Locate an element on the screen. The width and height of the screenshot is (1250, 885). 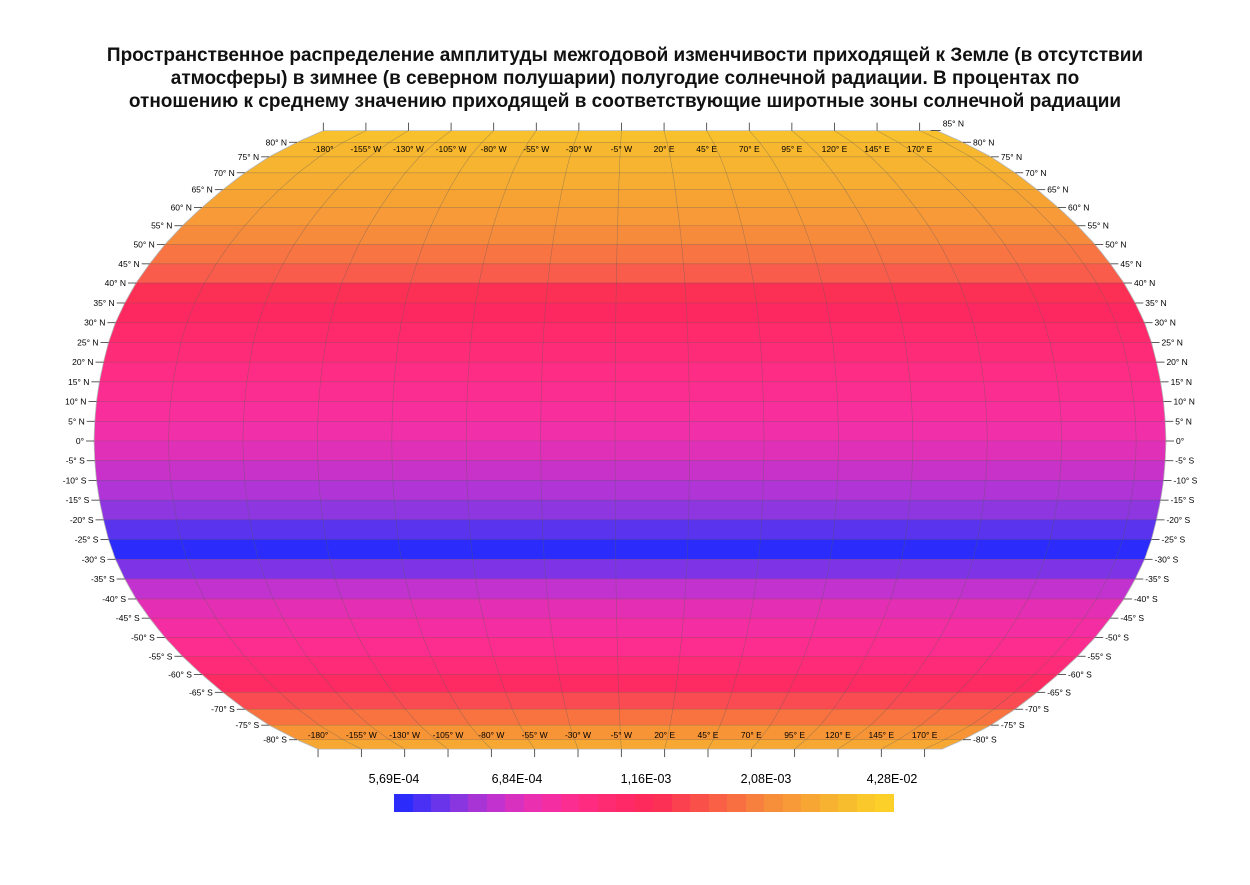
lat-label-right: 30° N is located at coordinates (1165, 323).